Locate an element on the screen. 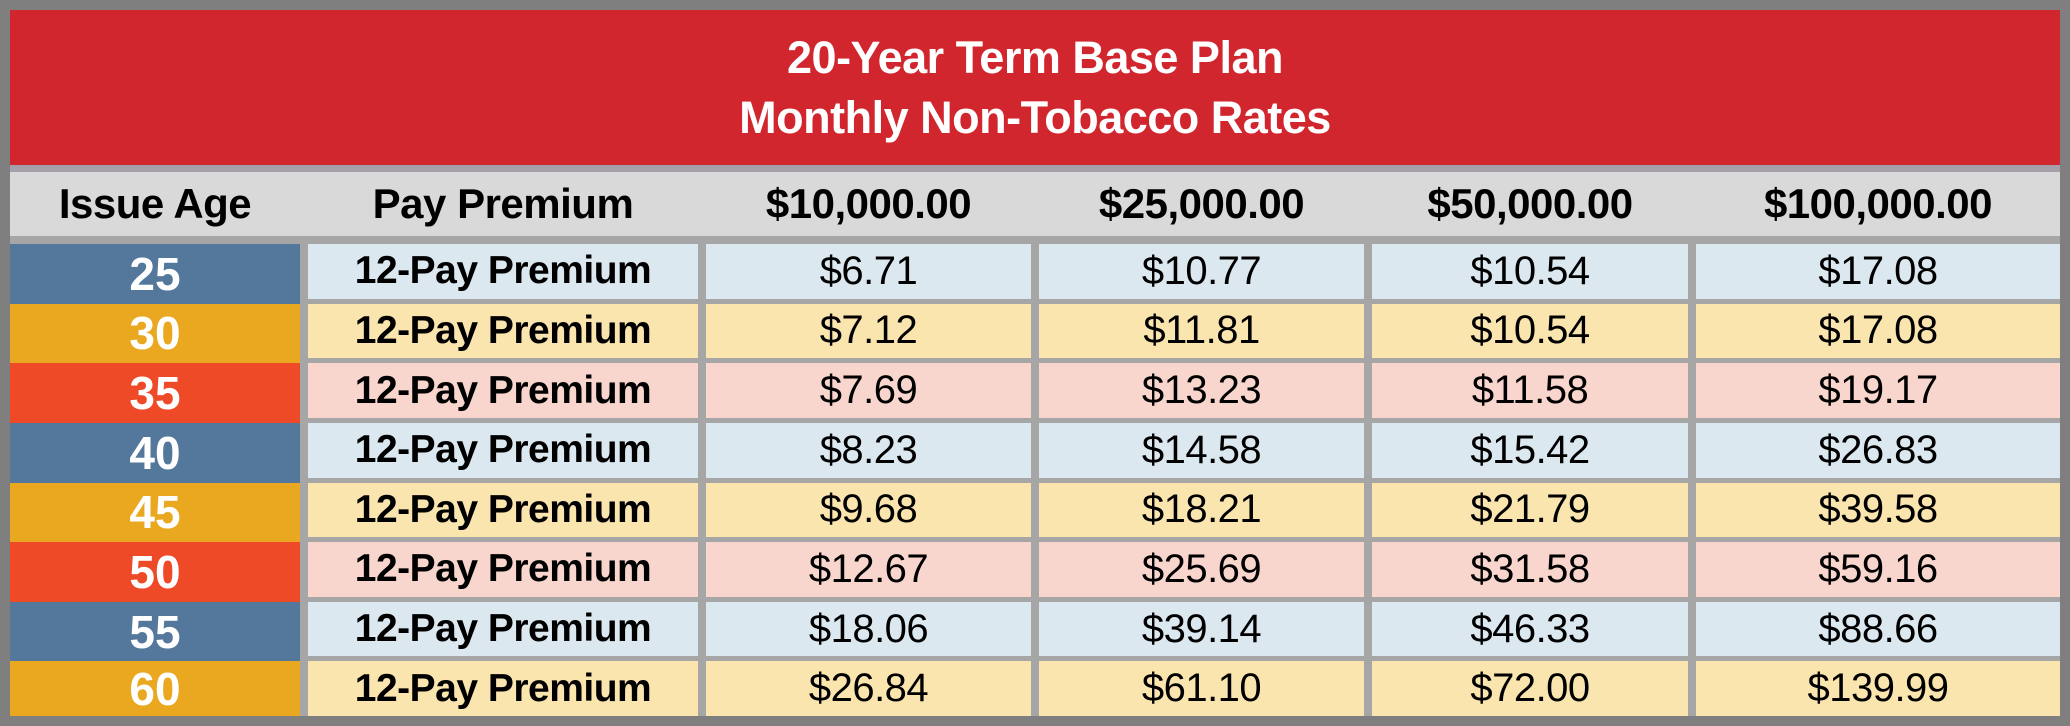 The image size is (2070, 726). rate-cell-60-25000: $61.10 is located at coordinates (1201, 688).